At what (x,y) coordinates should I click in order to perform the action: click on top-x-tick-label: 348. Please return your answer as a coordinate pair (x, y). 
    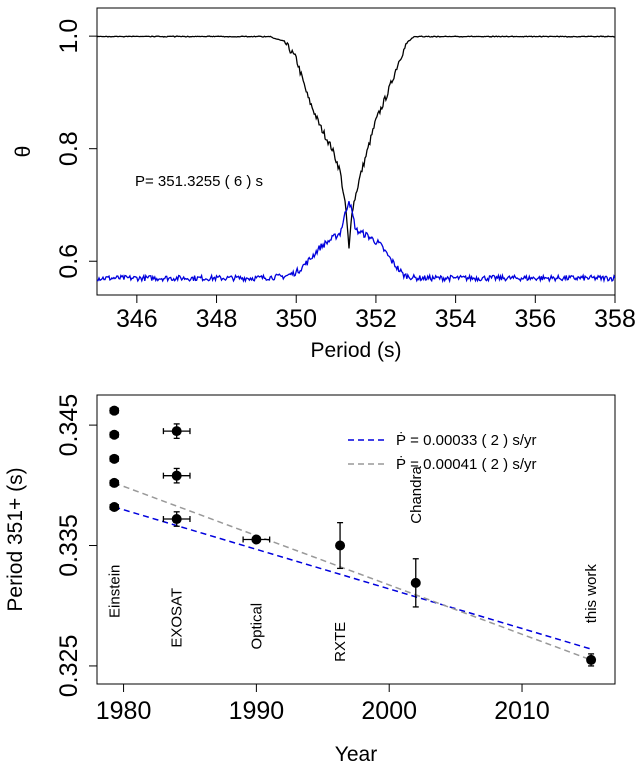
    Looking at the image, I should click on (217, 319).